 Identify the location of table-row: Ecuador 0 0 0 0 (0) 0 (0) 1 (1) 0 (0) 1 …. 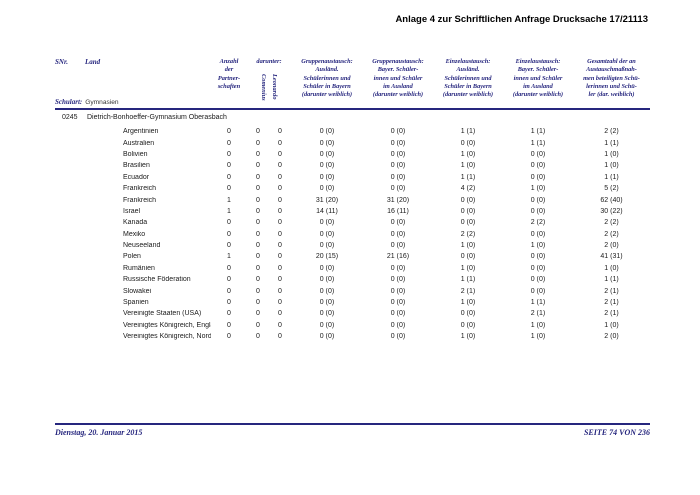
(352, 177).